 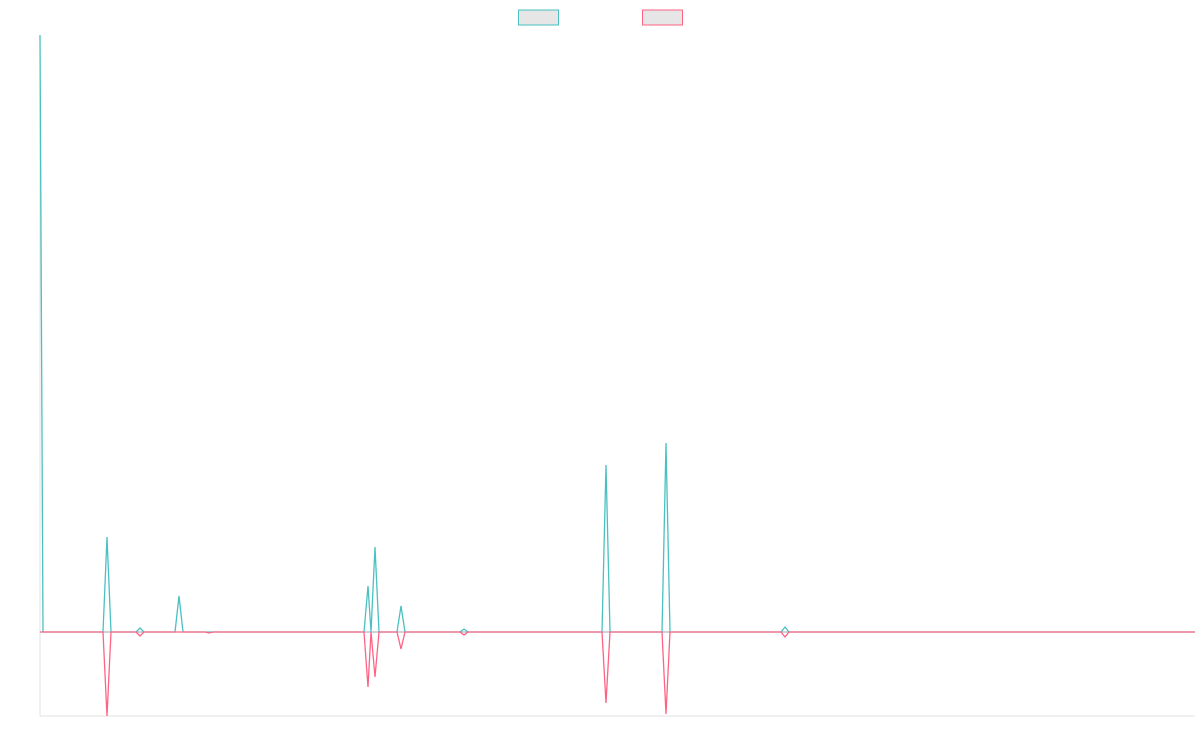 I want to click on series-line, so click(x=617, y=674).